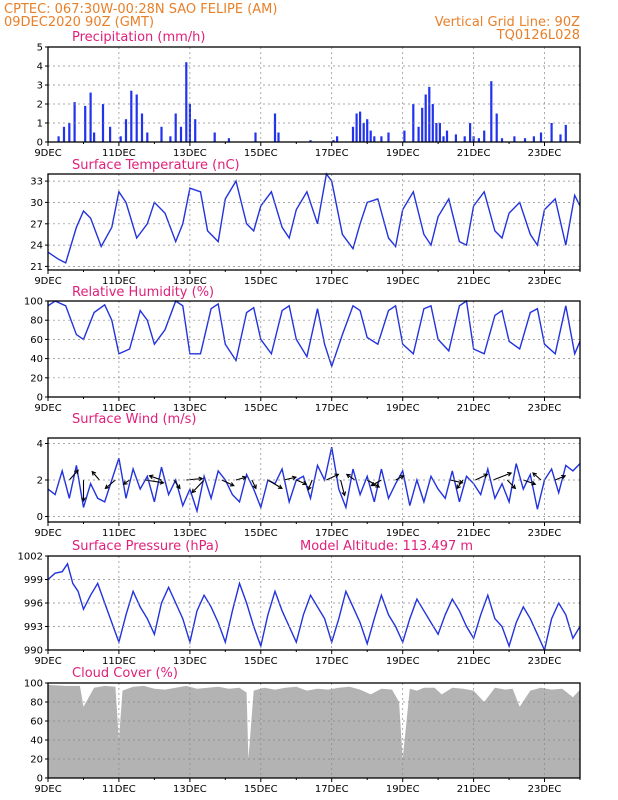 This screenshot has width=618, height=800. Describe the element at coordinates (332, 661) in the screenshot. I see `pressure-x-tick-label: 17DEC` at that location.